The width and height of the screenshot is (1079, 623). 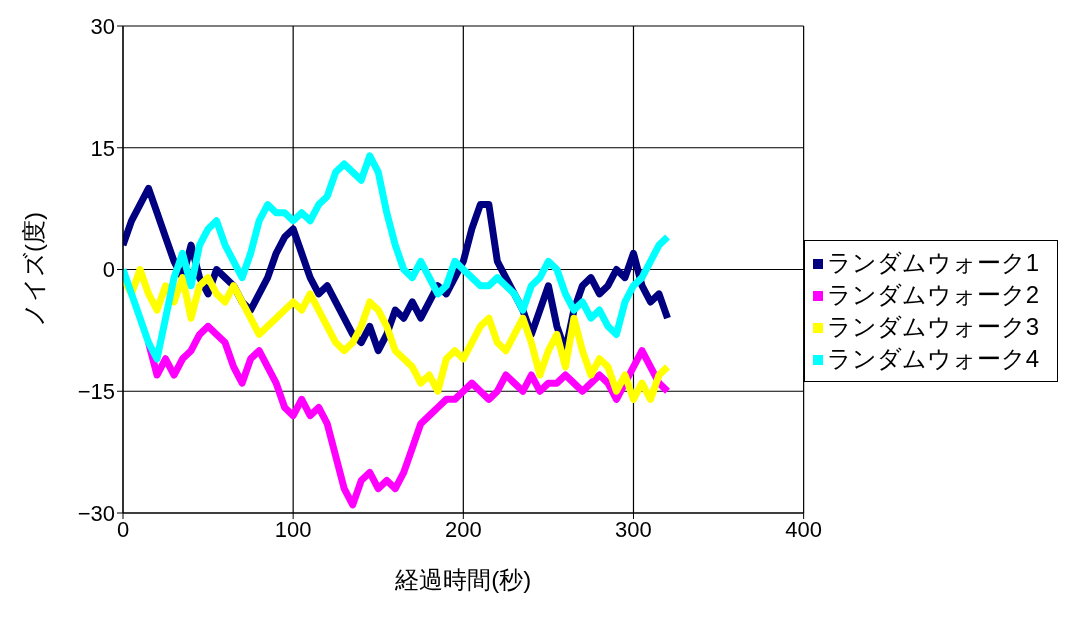 What do you see at coordinates (293, 529) in the screenshot?
I see `x-tick-label: 100` at bounding box center [293, 529].